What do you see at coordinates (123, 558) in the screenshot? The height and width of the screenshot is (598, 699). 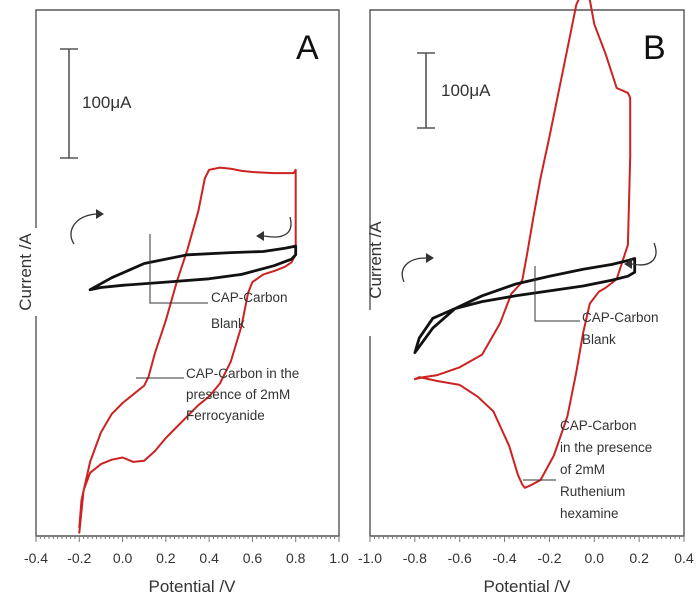 I see `panel-a-x-tick-label: 0.0` at bounding box center [123, 558].